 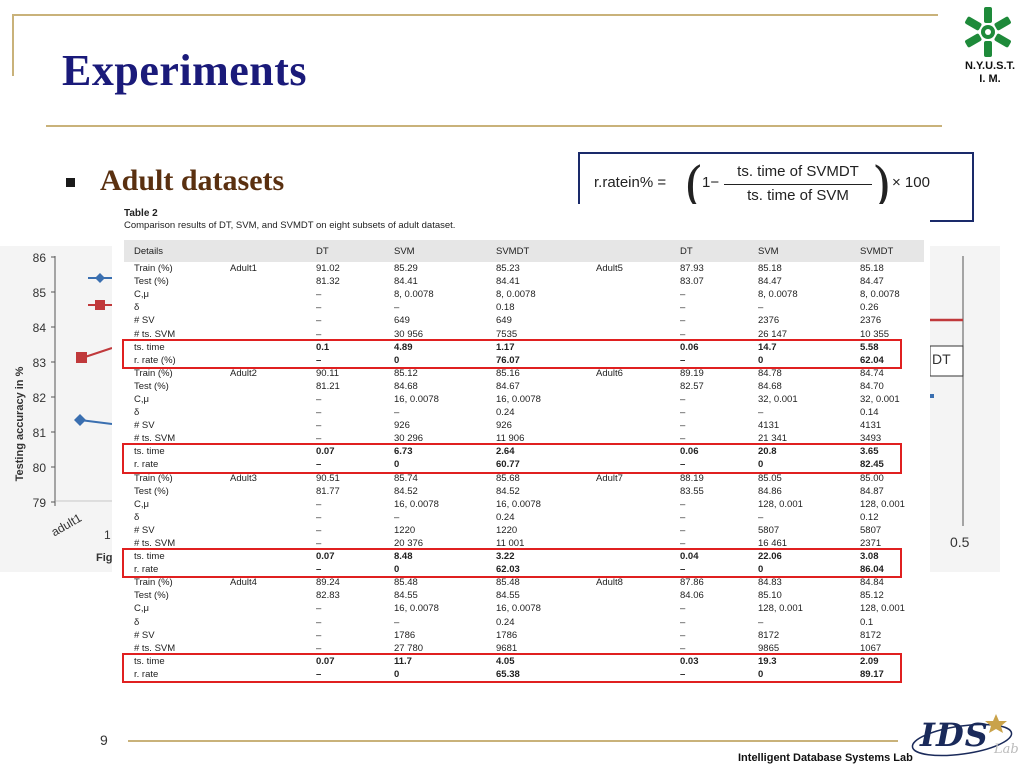 What do you see at coordinates (769, 530) in the screenshot?
I see `table-cell: 5807` at bounding box center [769, 530].